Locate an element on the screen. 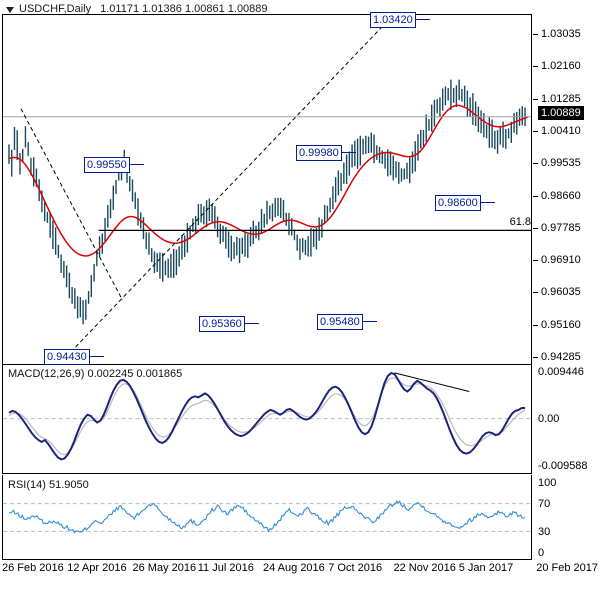 This screenshot has width=600, height=600. price-axis-label: 0.98660 is located at coordinates (561, 195).